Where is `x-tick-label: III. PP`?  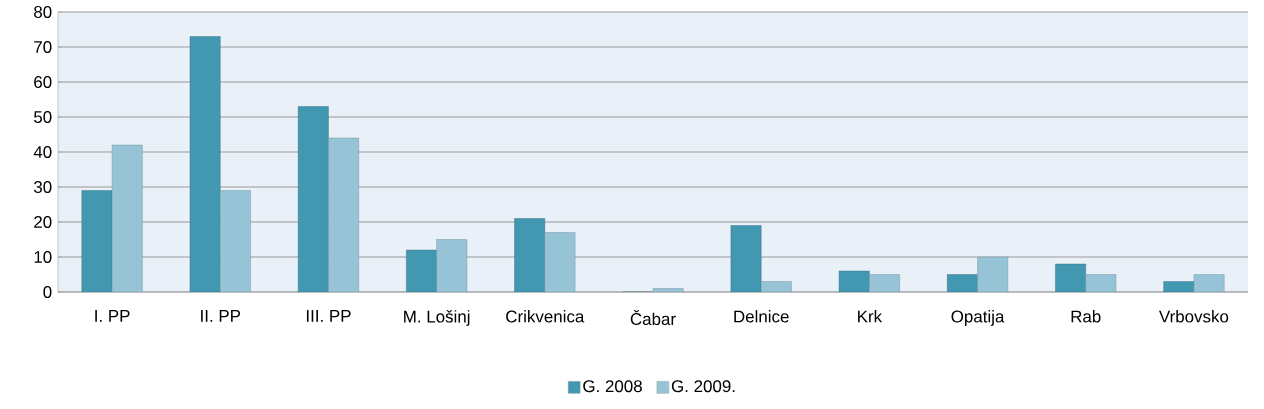 x-tick-label: III. PP is located at coordinates (328, 316).